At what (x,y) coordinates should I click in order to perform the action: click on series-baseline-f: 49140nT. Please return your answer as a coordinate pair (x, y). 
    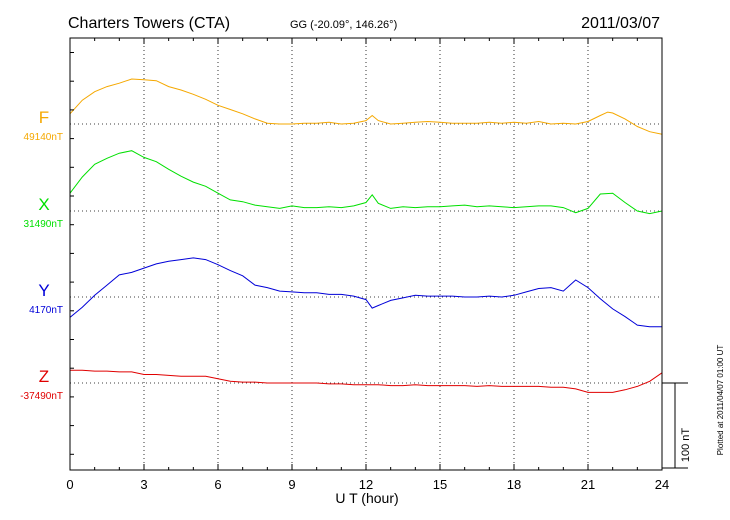
    Looking at the image, I should click on (43, 137).